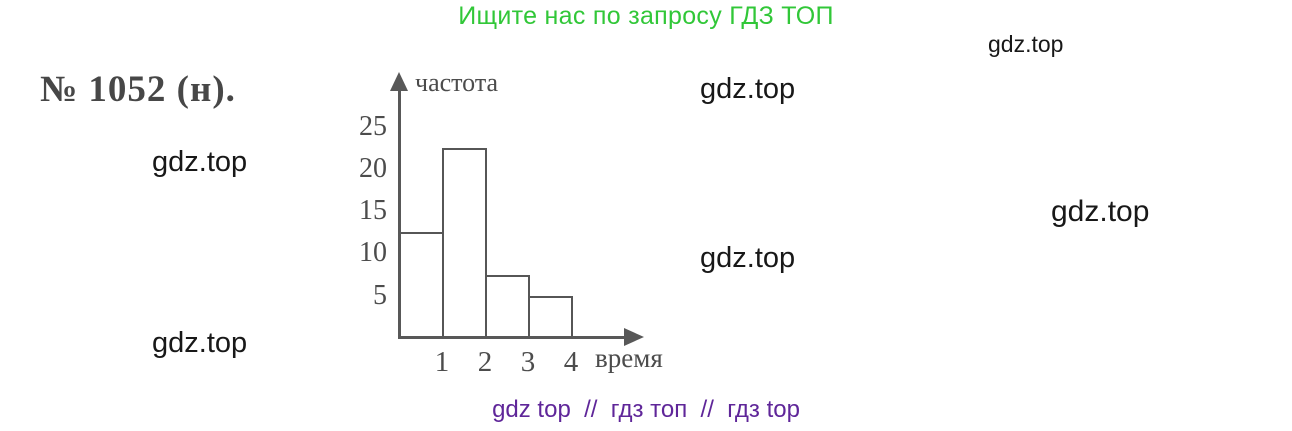 The image size is (1292, 431). Describe the element at coordinates (512, 337) in the screenshot. I see `x-axis-line` at that location.